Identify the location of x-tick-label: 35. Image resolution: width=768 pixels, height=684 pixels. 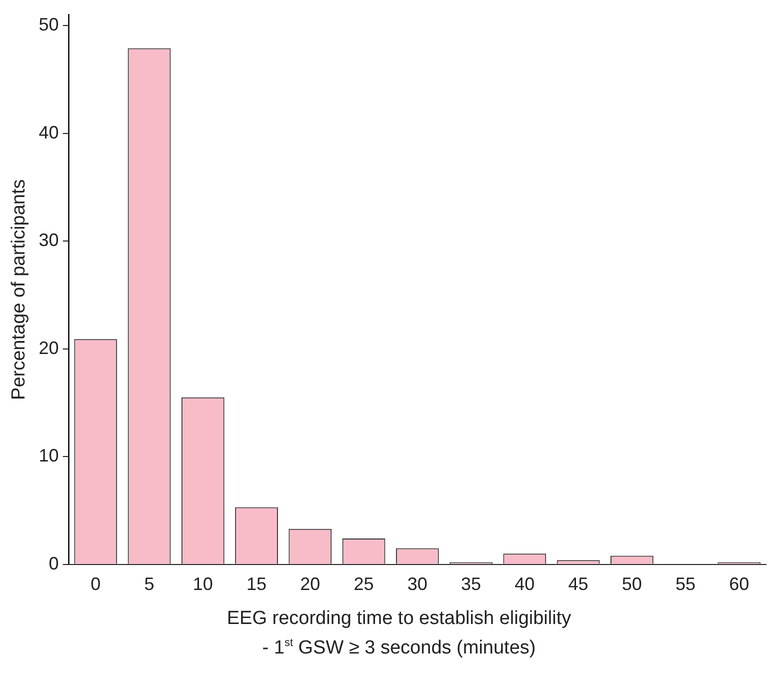
(471, 584).